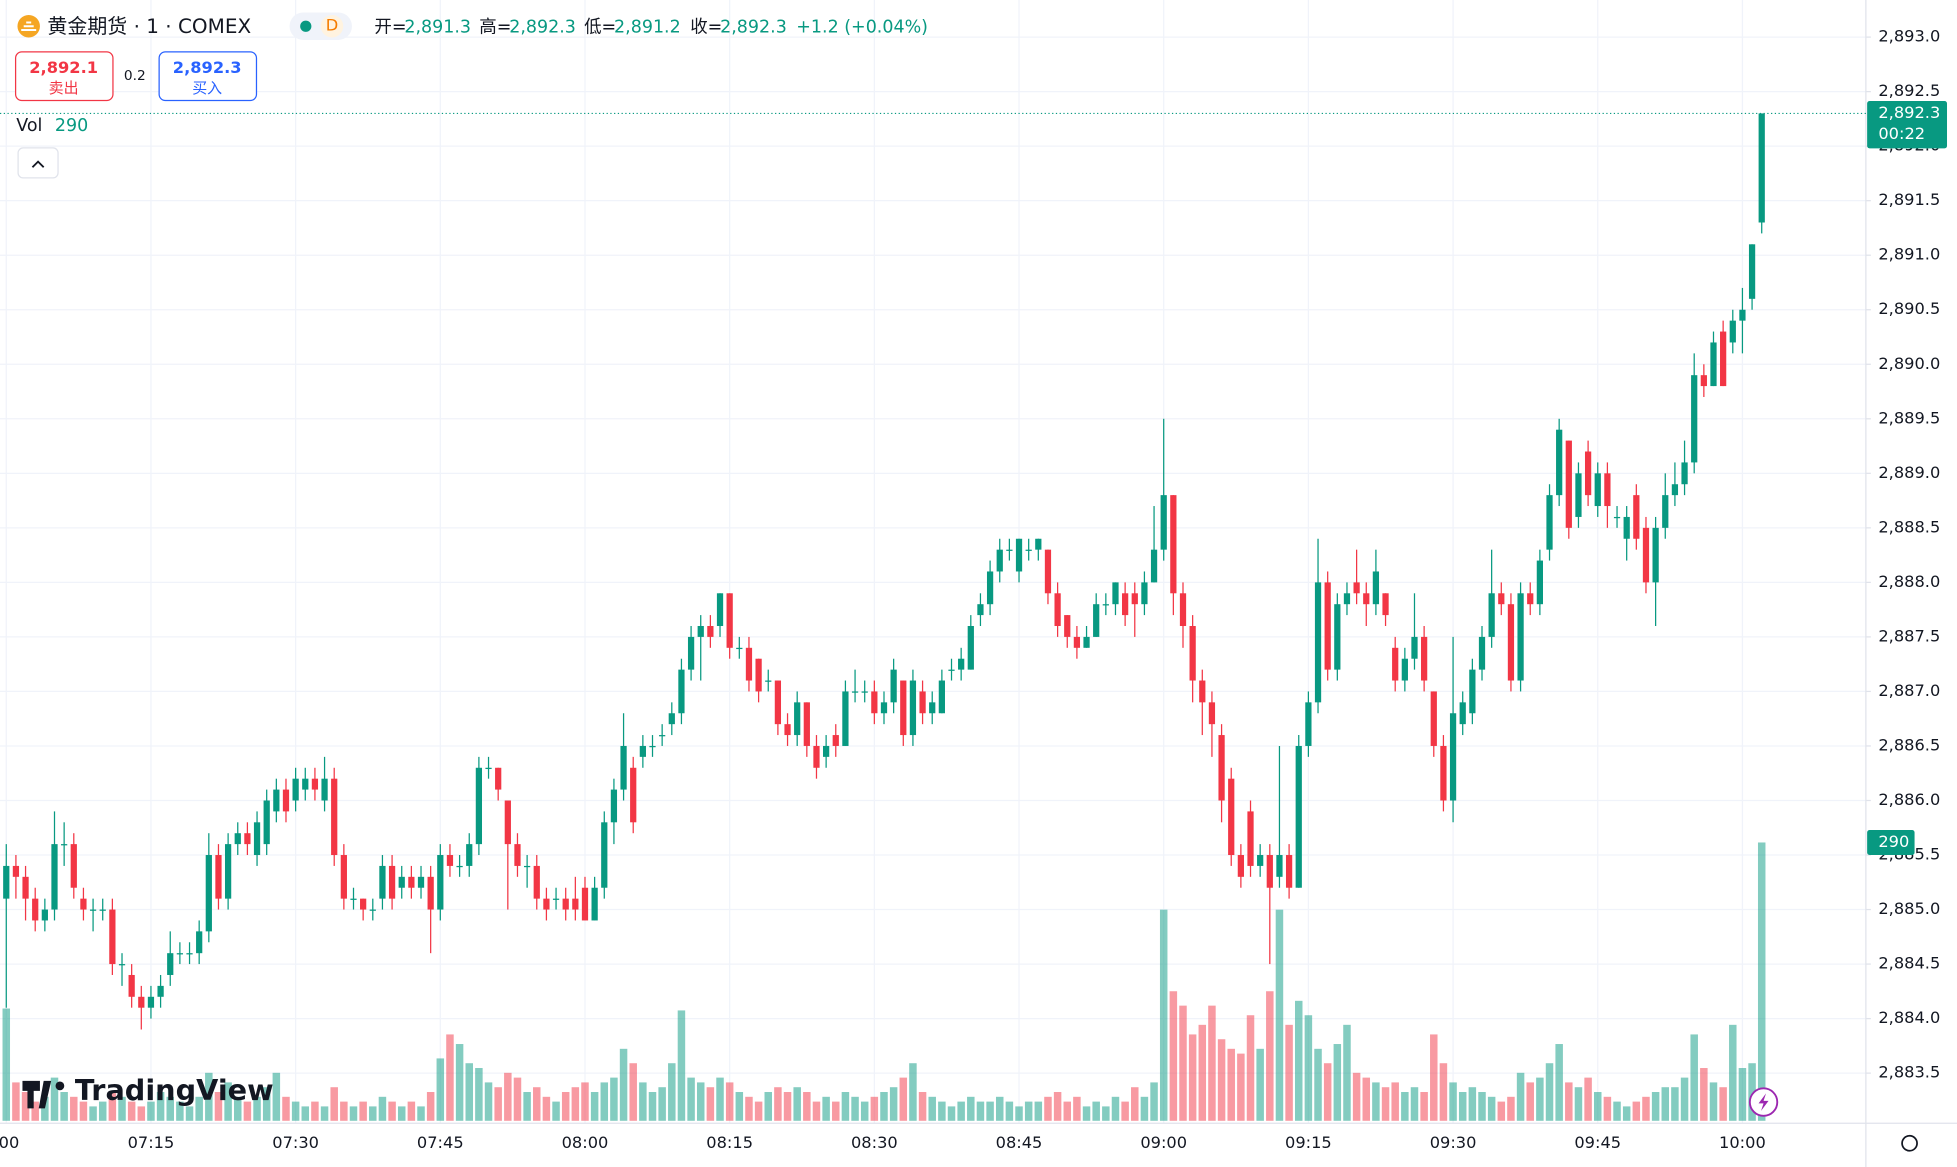  What do you see at coordinates (647, 27) in the screenshot?
I see `ohlc-value: 2,891.2` at bounding box center [647, 27].